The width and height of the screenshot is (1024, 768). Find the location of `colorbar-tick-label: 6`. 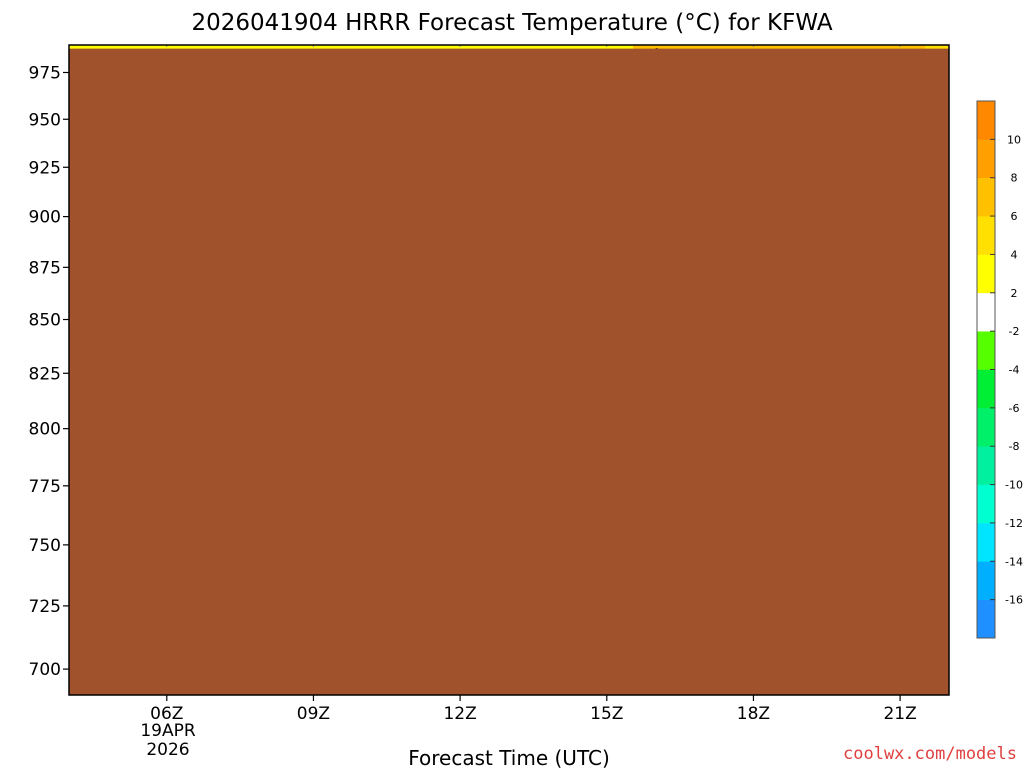

colorbar-tick-label: 6 is located at coordinates (1014, 216).